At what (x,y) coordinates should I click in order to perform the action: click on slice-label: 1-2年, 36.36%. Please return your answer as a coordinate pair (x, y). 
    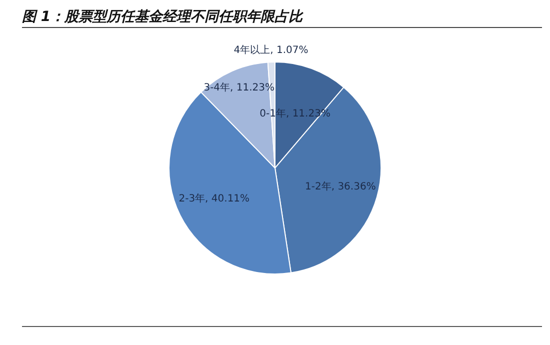
    Looking at the image, I should click on (340, 186).